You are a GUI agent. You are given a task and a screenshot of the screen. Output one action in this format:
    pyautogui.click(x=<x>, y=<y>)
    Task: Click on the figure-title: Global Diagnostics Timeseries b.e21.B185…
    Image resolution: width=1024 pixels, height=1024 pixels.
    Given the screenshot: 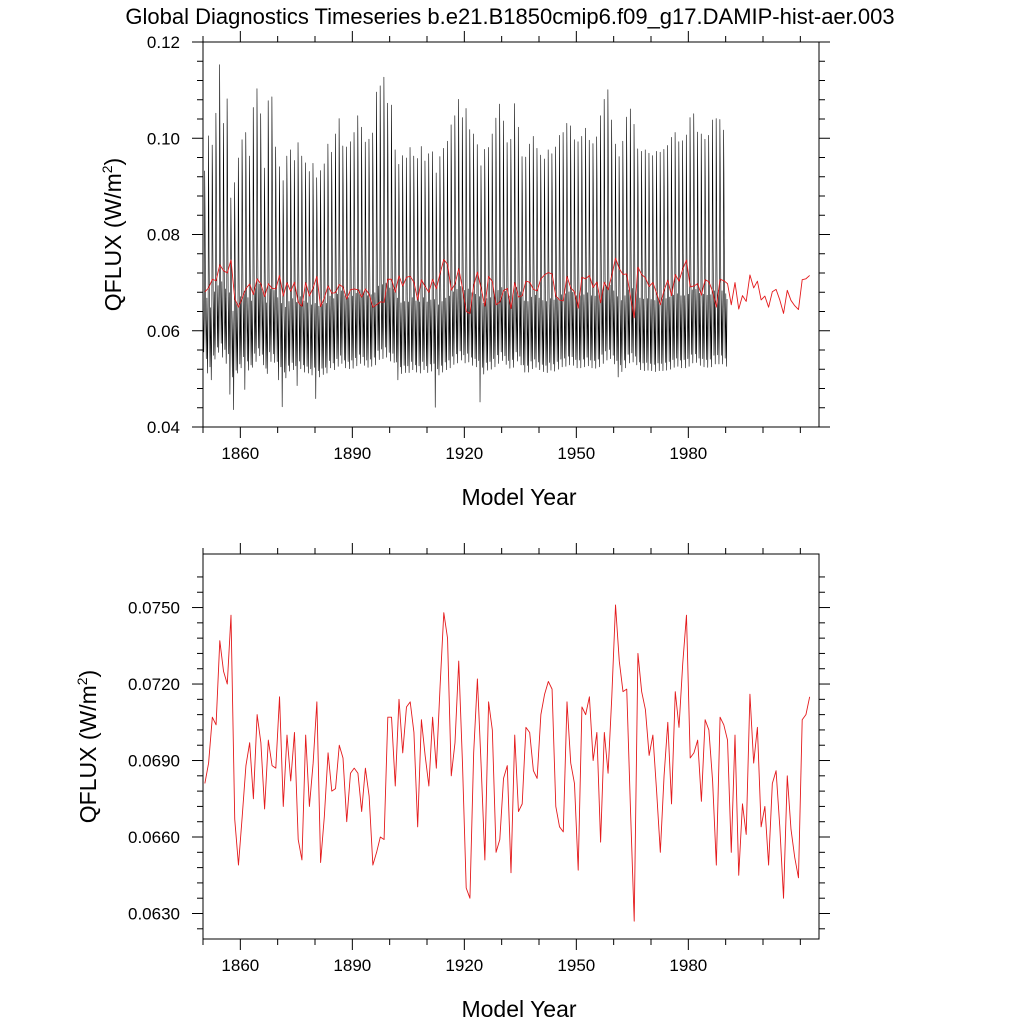 What is the action you would take?
    pyautogui.click(x=509, y=16)
    